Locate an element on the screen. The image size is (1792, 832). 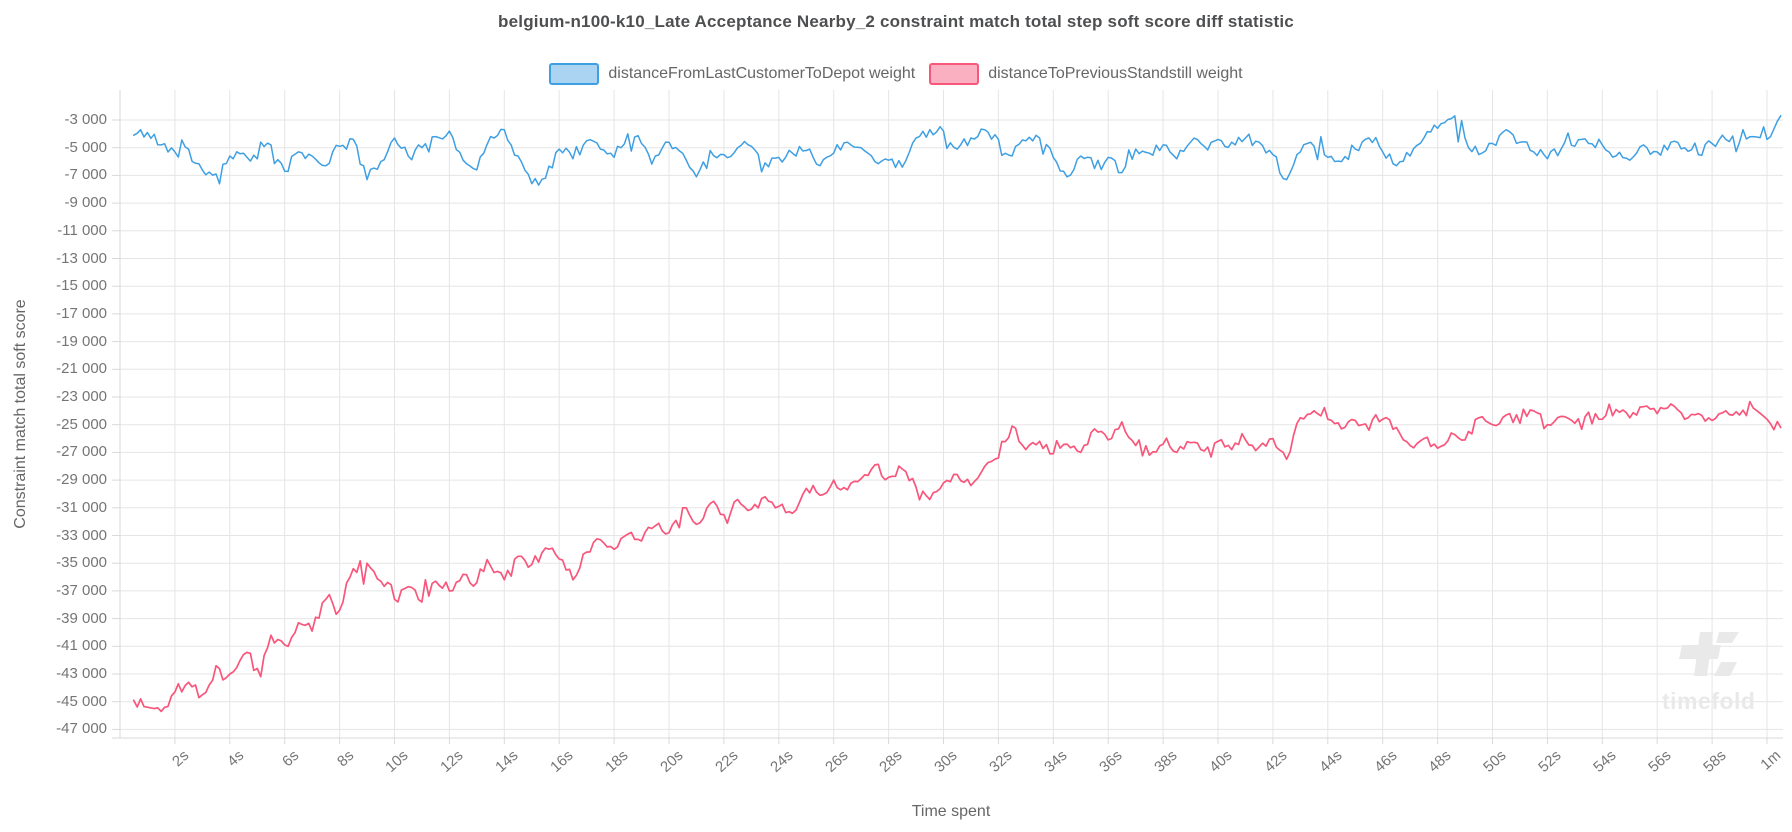
legend-label-blue: distanceFromLastCustomerToDepot weight is located at coordinates (762, 73).